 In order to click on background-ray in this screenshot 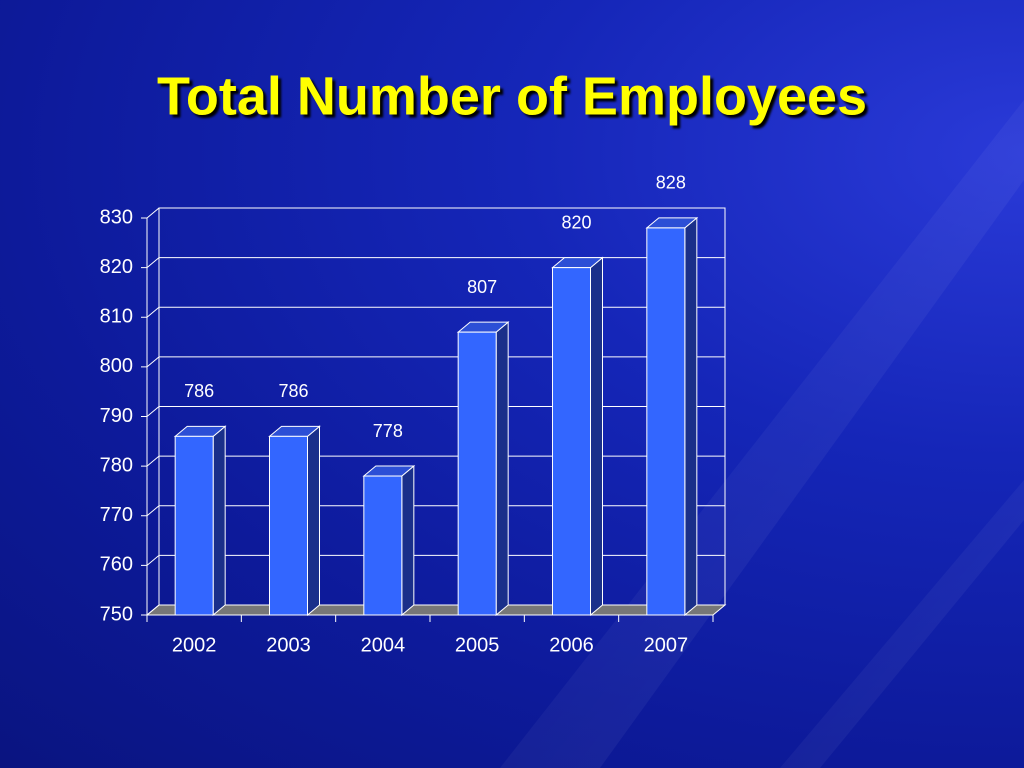, I will do `click(902, 624)`.